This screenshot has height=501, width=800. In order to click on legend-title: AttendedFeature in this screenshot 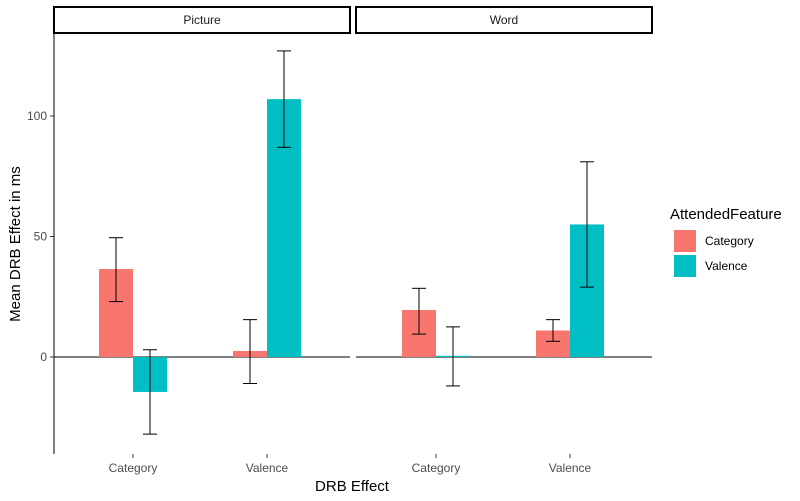, I will do `click(726, 214)`.